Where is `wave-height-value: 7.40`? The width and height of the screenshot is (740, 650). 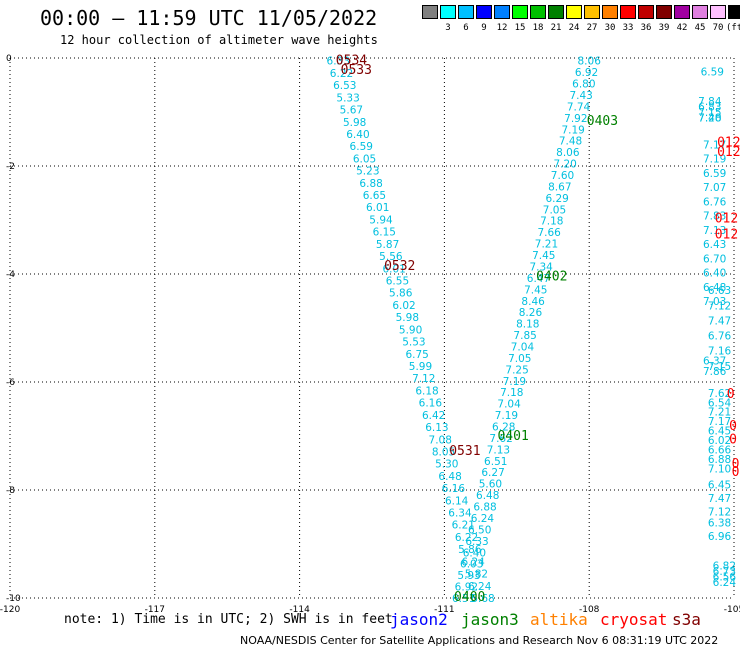 wave-height-value: 7.40 is located at coordinates (709, 118).